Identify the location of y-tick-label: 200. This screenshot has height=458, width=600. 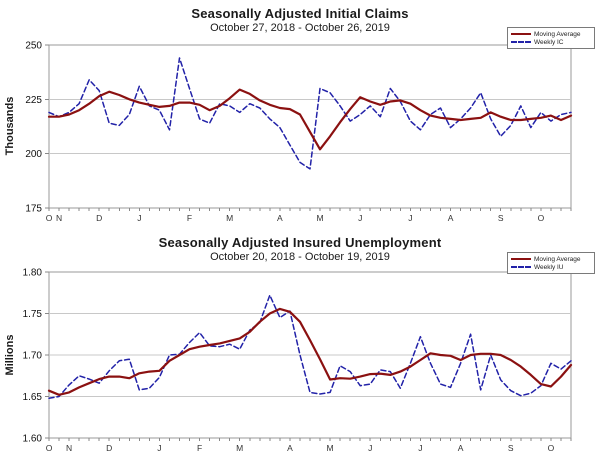
(33, 154).